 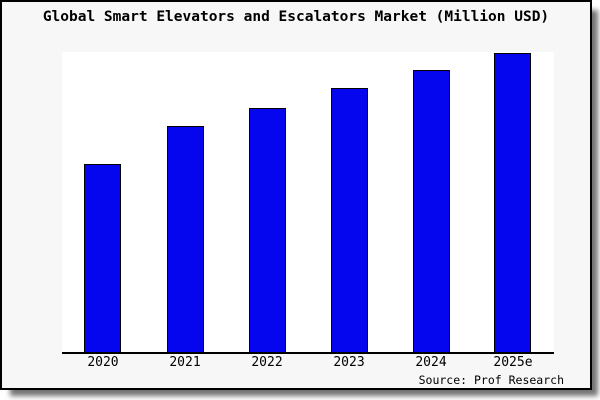 What do you see at coordinates (267, 229) in the screenshot?
I see `bar-2022` at bounding box center [267, 229].